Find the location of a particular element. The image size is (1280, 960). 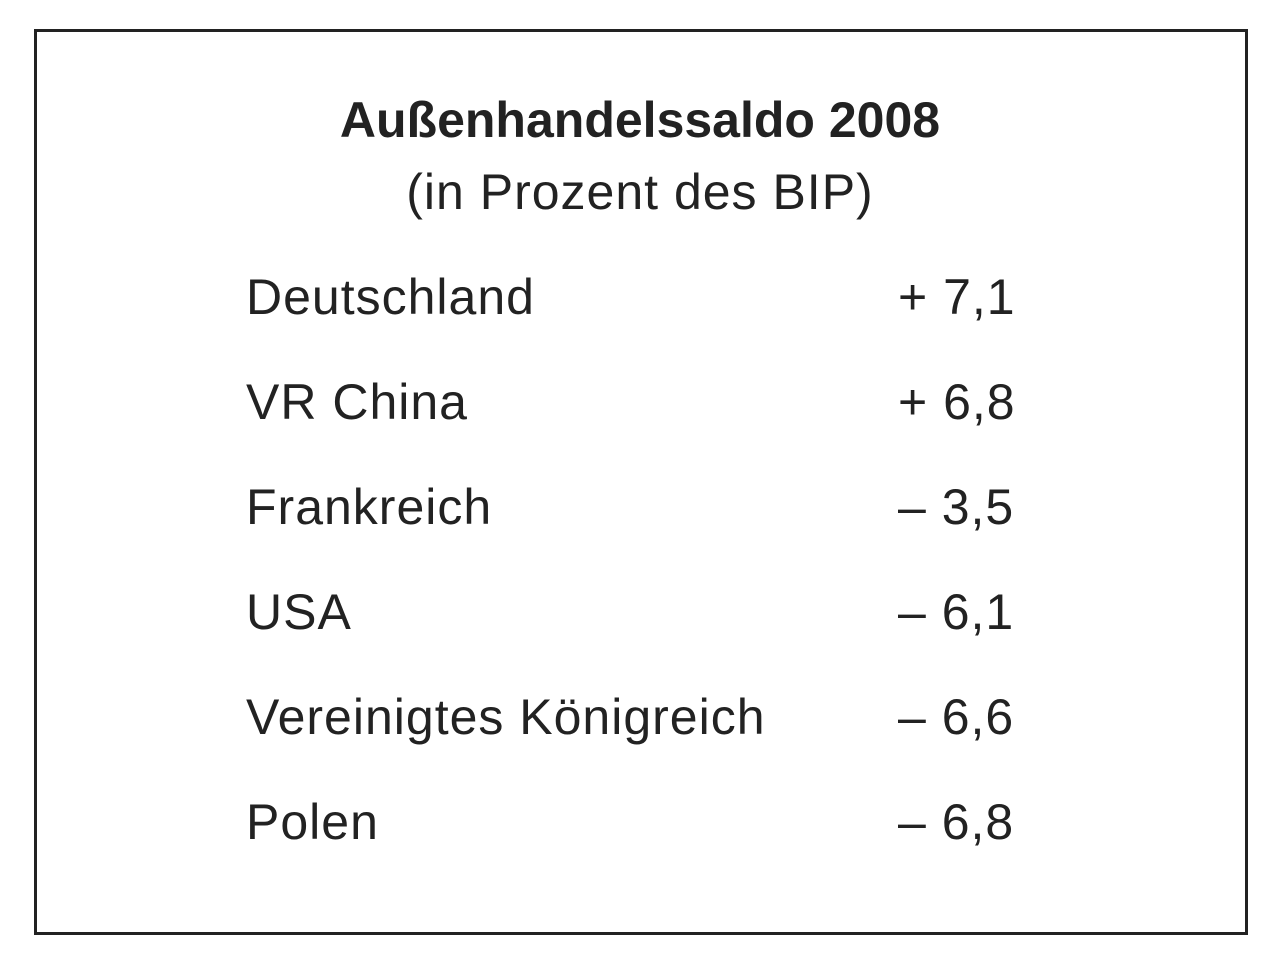

value-cell: – 3,5 is located at coordinates (956, 507).